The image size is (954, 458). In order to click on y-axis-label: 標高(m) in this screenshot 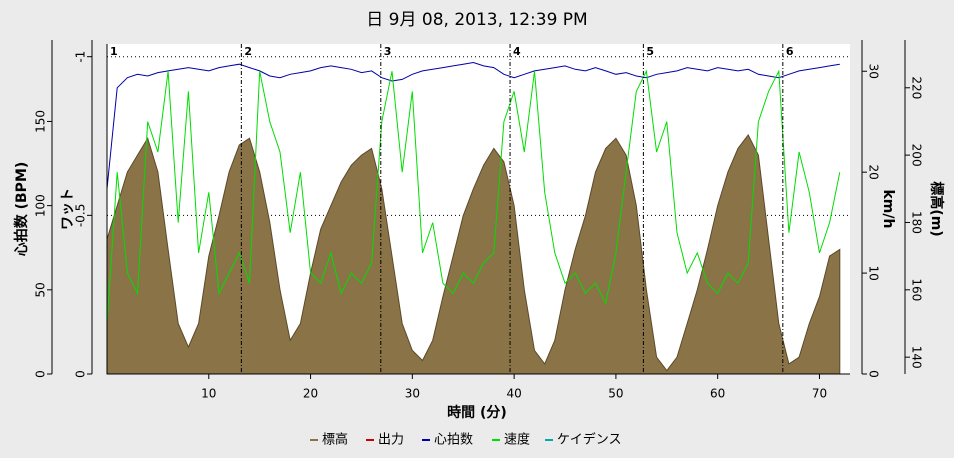, I will do `click(936, 208)`.